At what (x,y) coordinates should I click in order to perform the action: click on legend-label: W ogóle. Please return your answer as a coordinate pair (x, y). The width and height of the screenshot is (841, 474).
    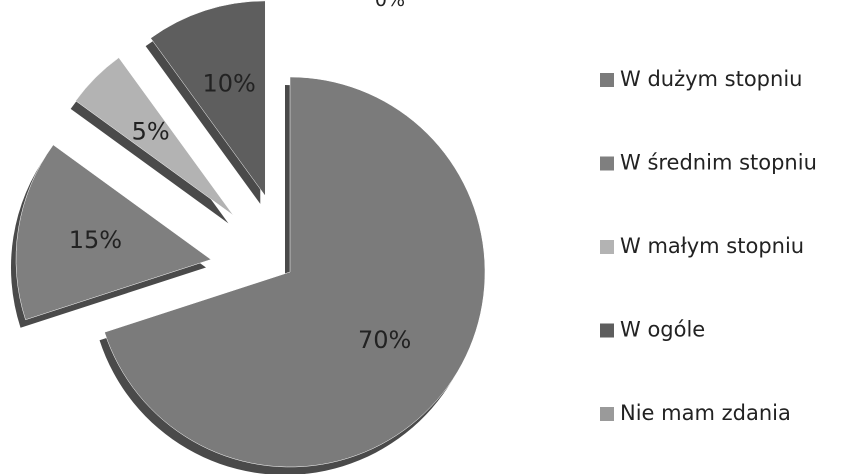
    Looking at the image, I should click on (662, 330).